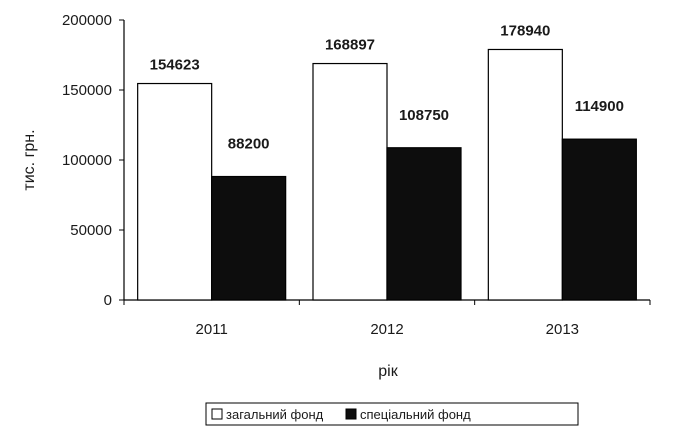 Image resolution: width=684 pixels, height=436 pixels. What do you see at coordinates (175, 65) in the screenshot?
I see `data-label: 154623` at bounding box center [175, 65].